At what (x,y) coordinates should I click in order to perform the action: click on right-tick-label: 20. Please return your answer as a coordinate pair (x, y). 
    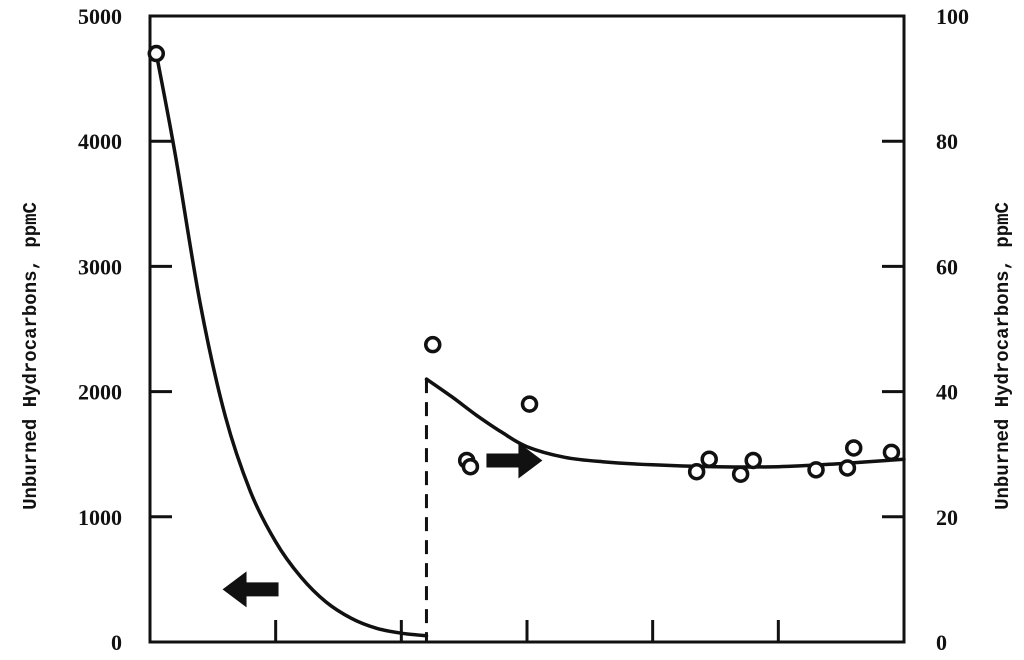
    Looking at the image, I should click on (947, 517).